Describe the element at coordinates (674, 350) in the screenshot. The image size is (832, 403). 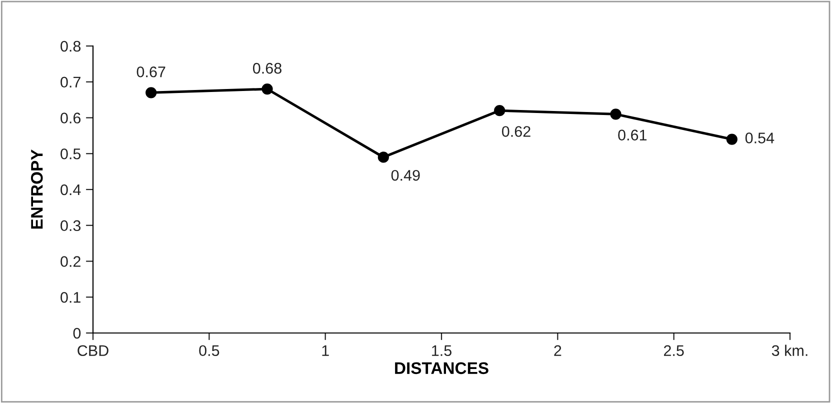
I see `x-tick-label: 2.5` at that location.